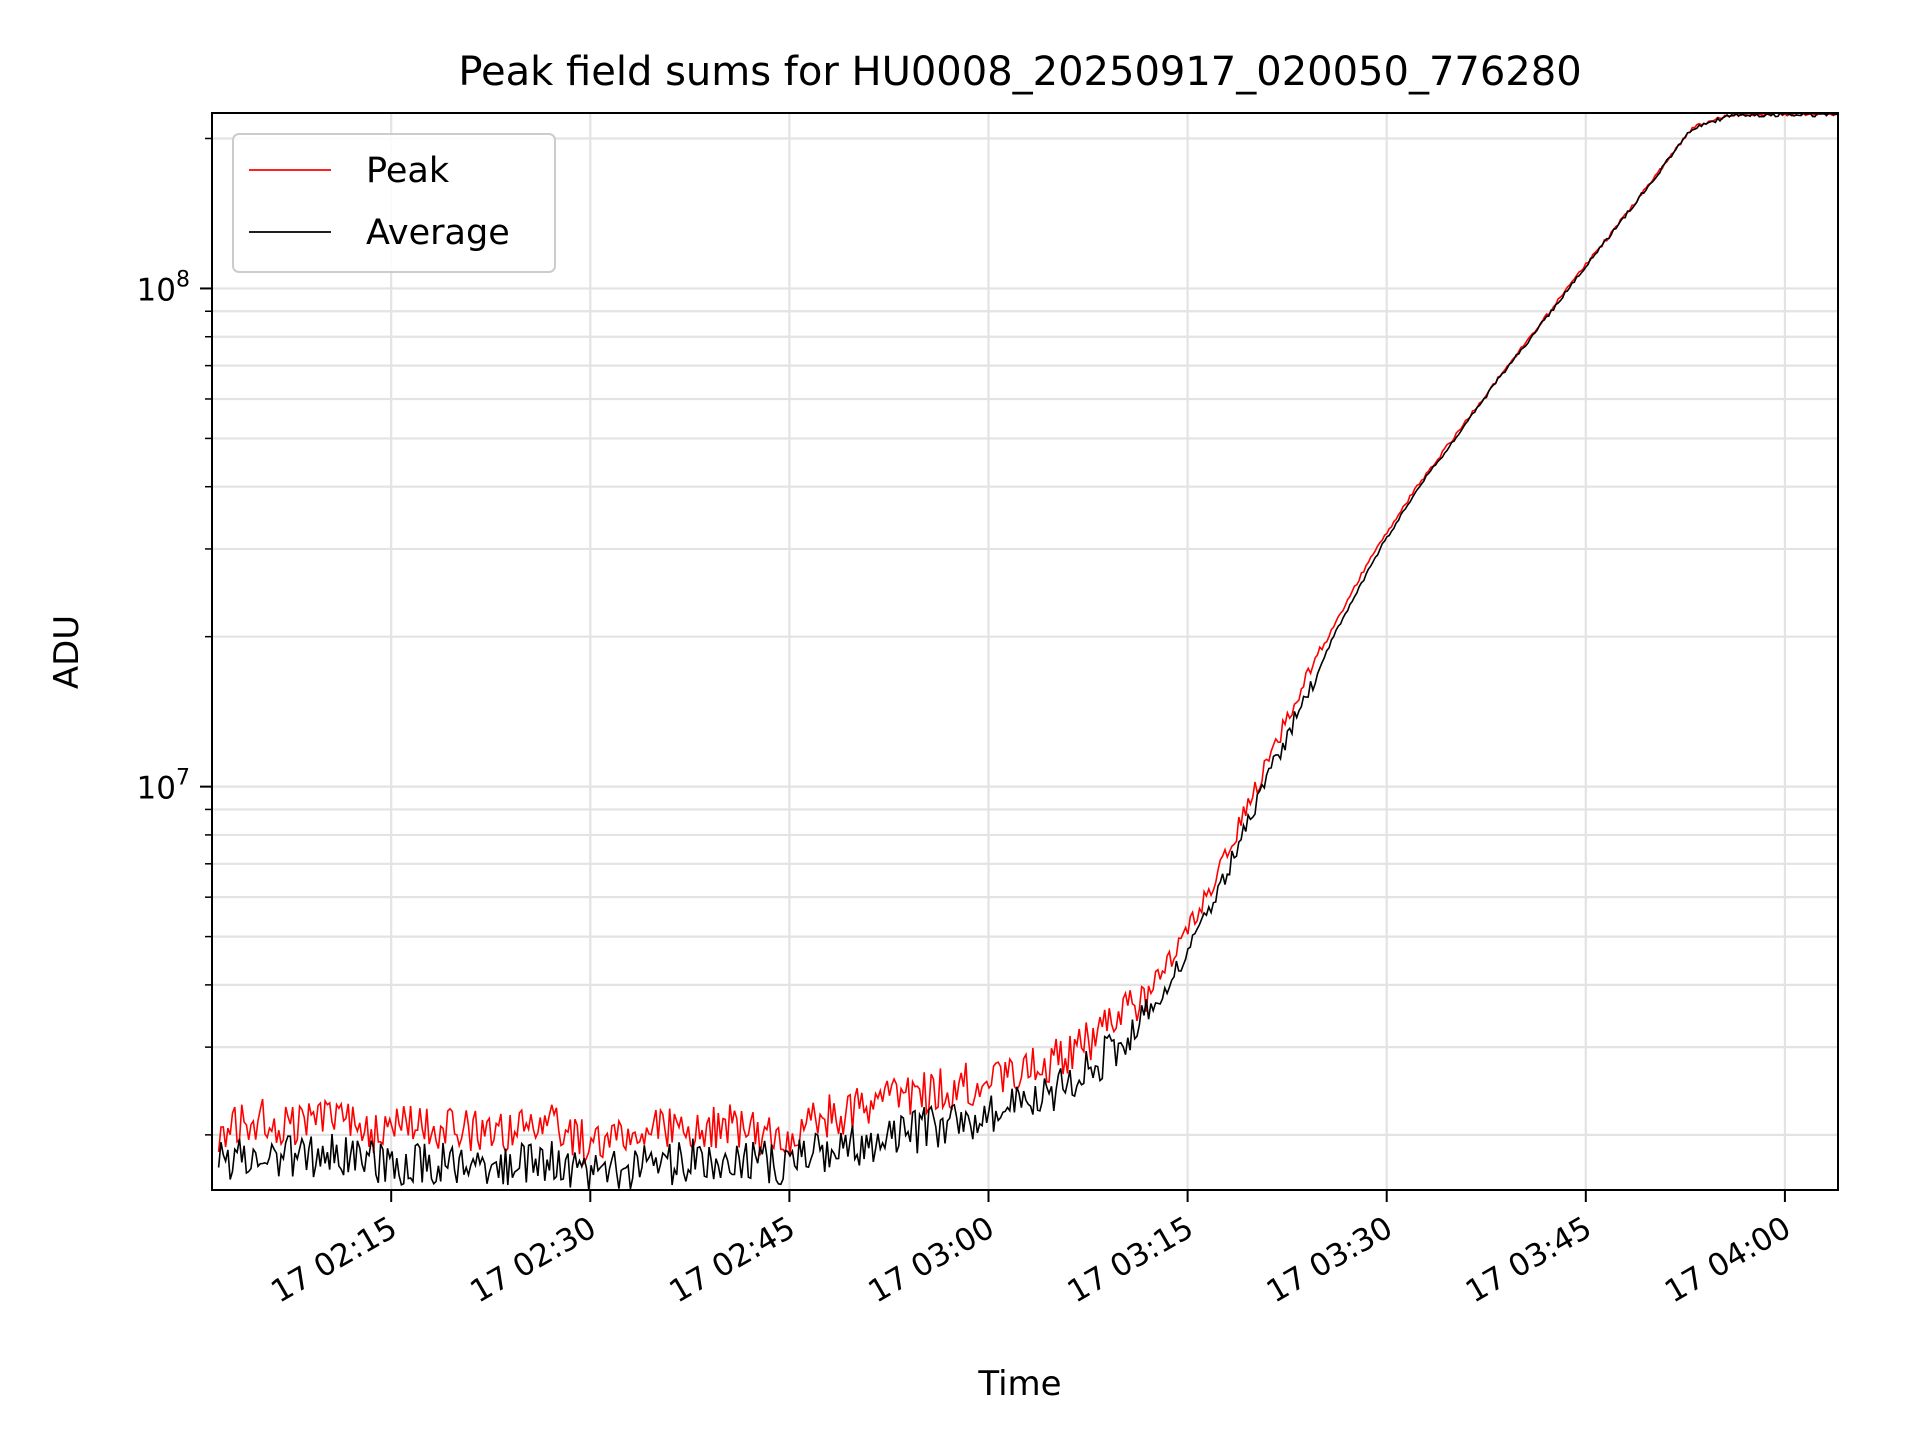 The height and width of the screenshot is (1440, 1920). What do you see at coordinates (1131, 1260) in the screenshot?
I see `x-tick-label: 17 03:15` at bounding box center [1131, 1260].